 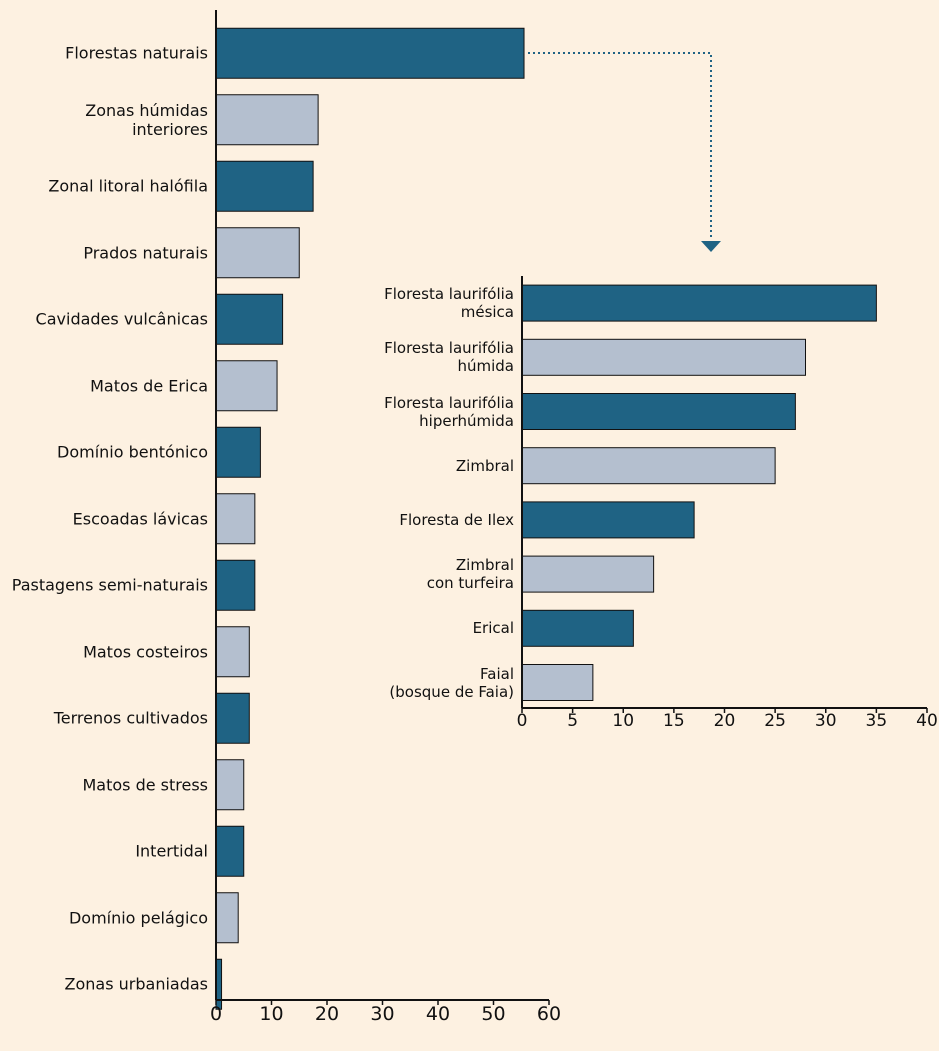 What do you see at coordinates (456, 519) in the screenshot?
I see `y-tick-label: Floresta de Ilex` at bounding box center [456, 519].